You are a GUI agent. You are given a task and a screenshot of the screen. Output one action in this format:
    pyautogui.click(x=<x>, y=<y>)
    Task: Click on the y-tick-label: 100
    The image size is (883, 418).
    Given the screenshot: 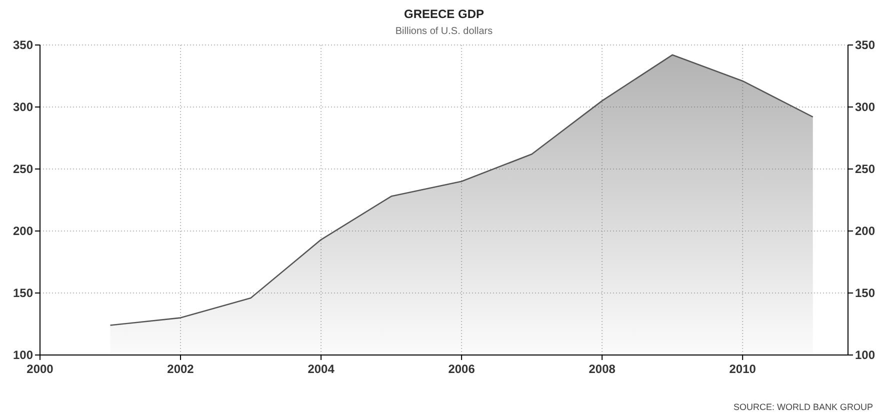 What is the action you would take?
    pyautogui.click(x=23, y=355)
    